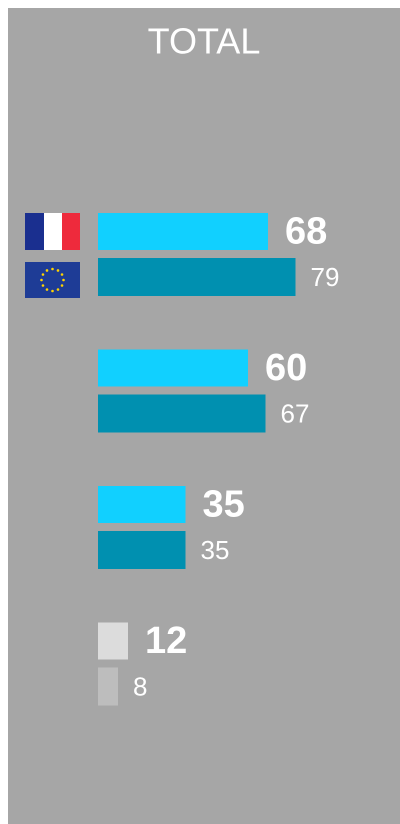  What do you see at coordinates (166, 641) in the screenshot?
I see `value-label: 12` at bounding box center [166, 641].